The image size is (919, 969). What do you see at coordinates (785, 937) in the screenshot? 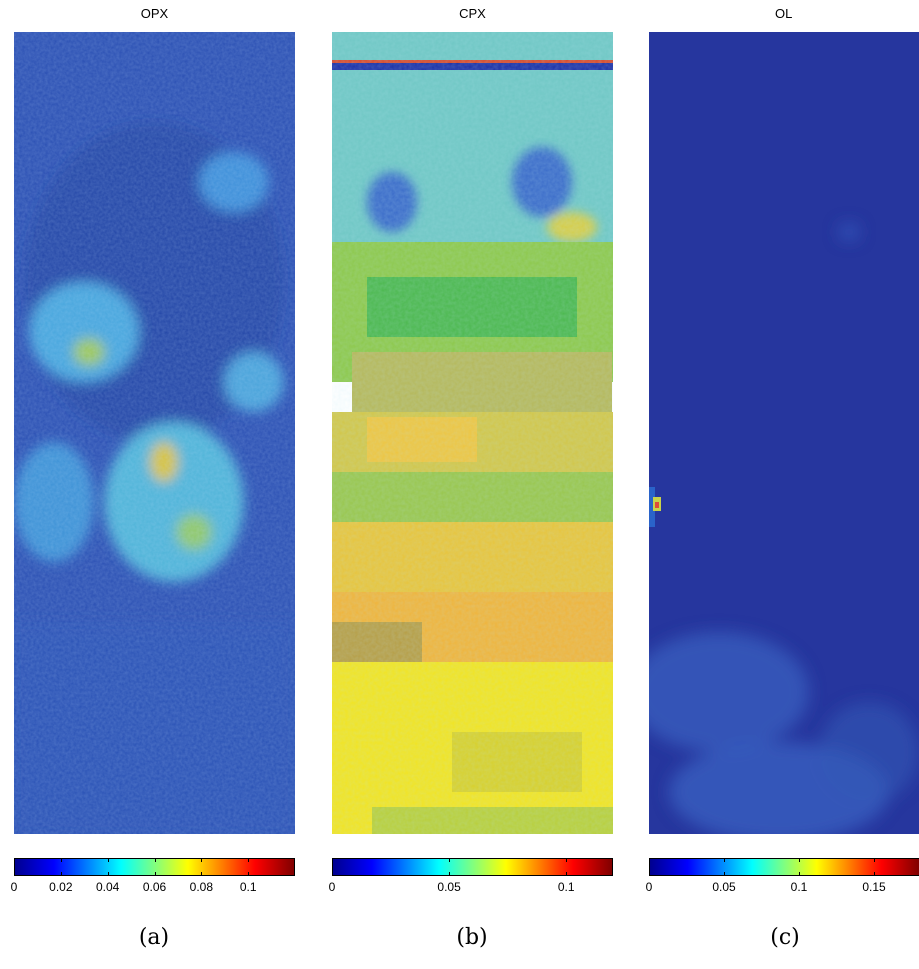
I see `caption-c: (c)` at bounding box center [785, 937].